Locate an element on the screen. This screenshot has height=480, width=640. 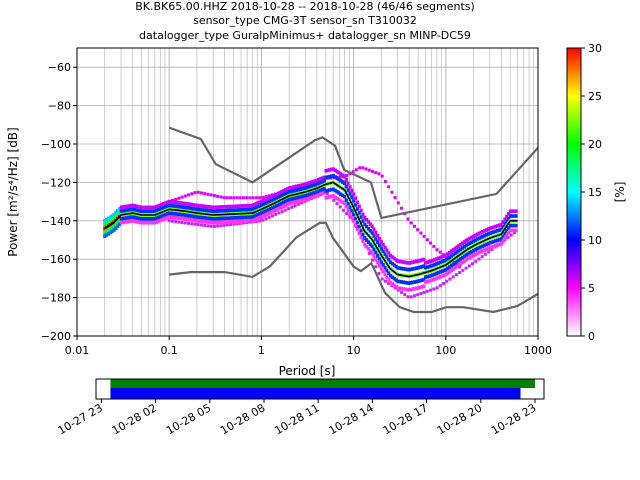
colorbar-tick-label: 20 is located at coordinates (595, 144).